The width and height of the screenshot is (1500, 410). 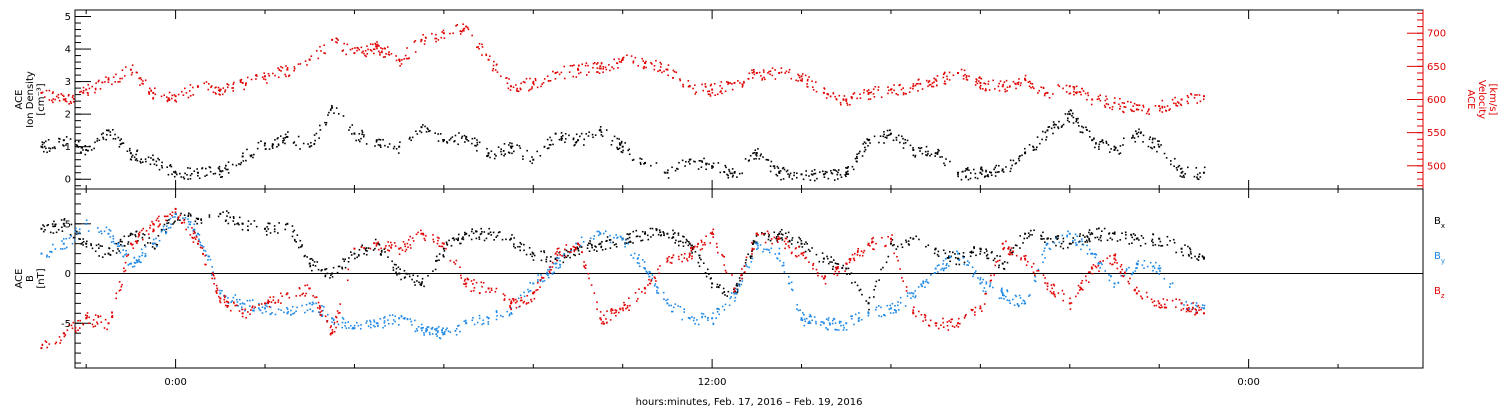 I want to click on y-tick-label: 0, so click(x=68, y=180).